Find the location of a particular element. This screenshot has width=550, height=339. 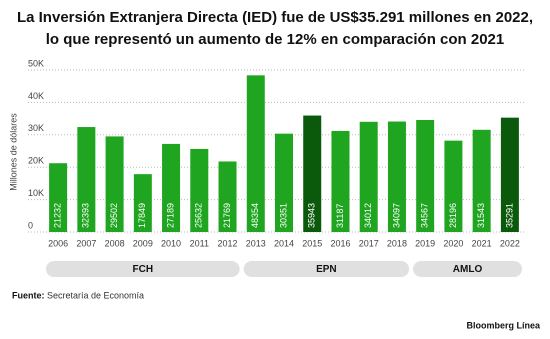

group-label: FCH is located at coordinates (143, 269).